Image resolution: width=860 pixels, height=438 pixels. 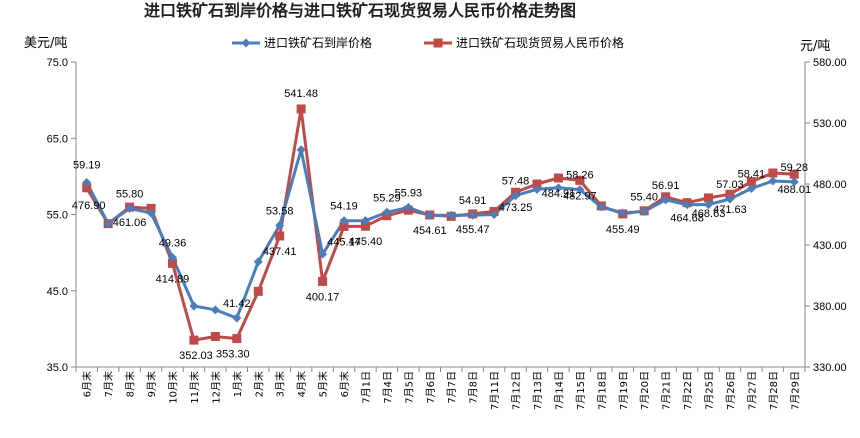 What do you see at coordinates (795, 390) in the screenshot?
I see `x-axis-tick-label: 7月29日` at bounding box center [795, 390].